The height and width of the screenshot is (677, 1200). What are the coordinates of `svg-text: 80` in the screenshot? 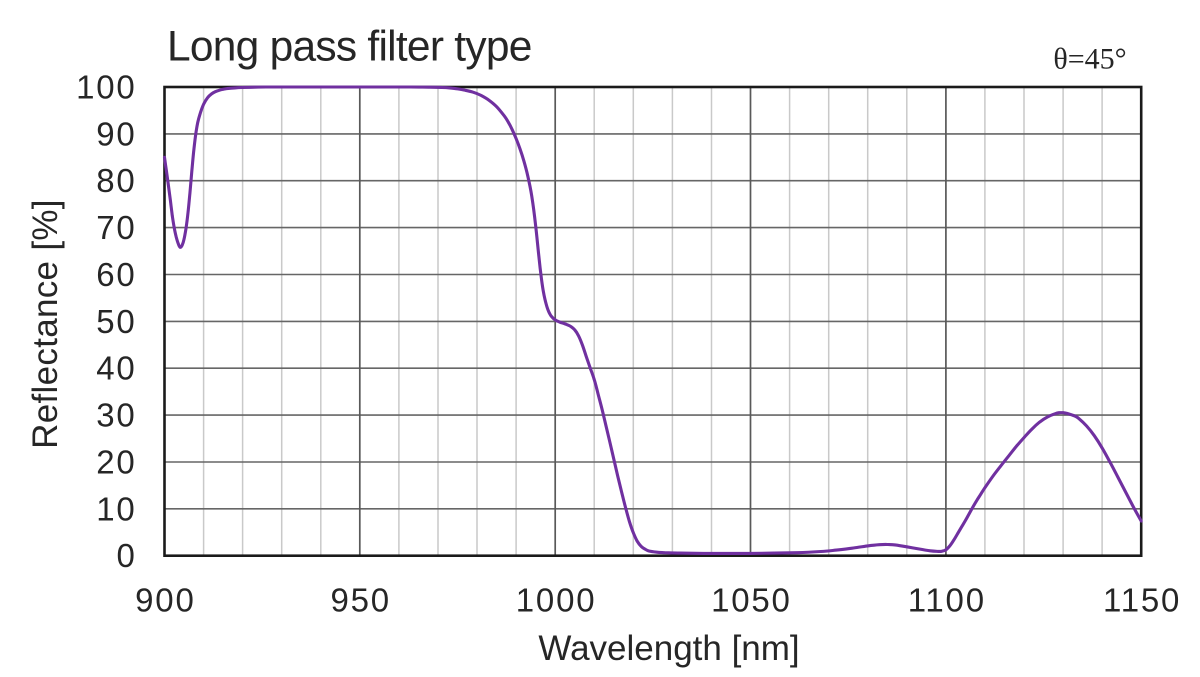 It's located at (116, 180).